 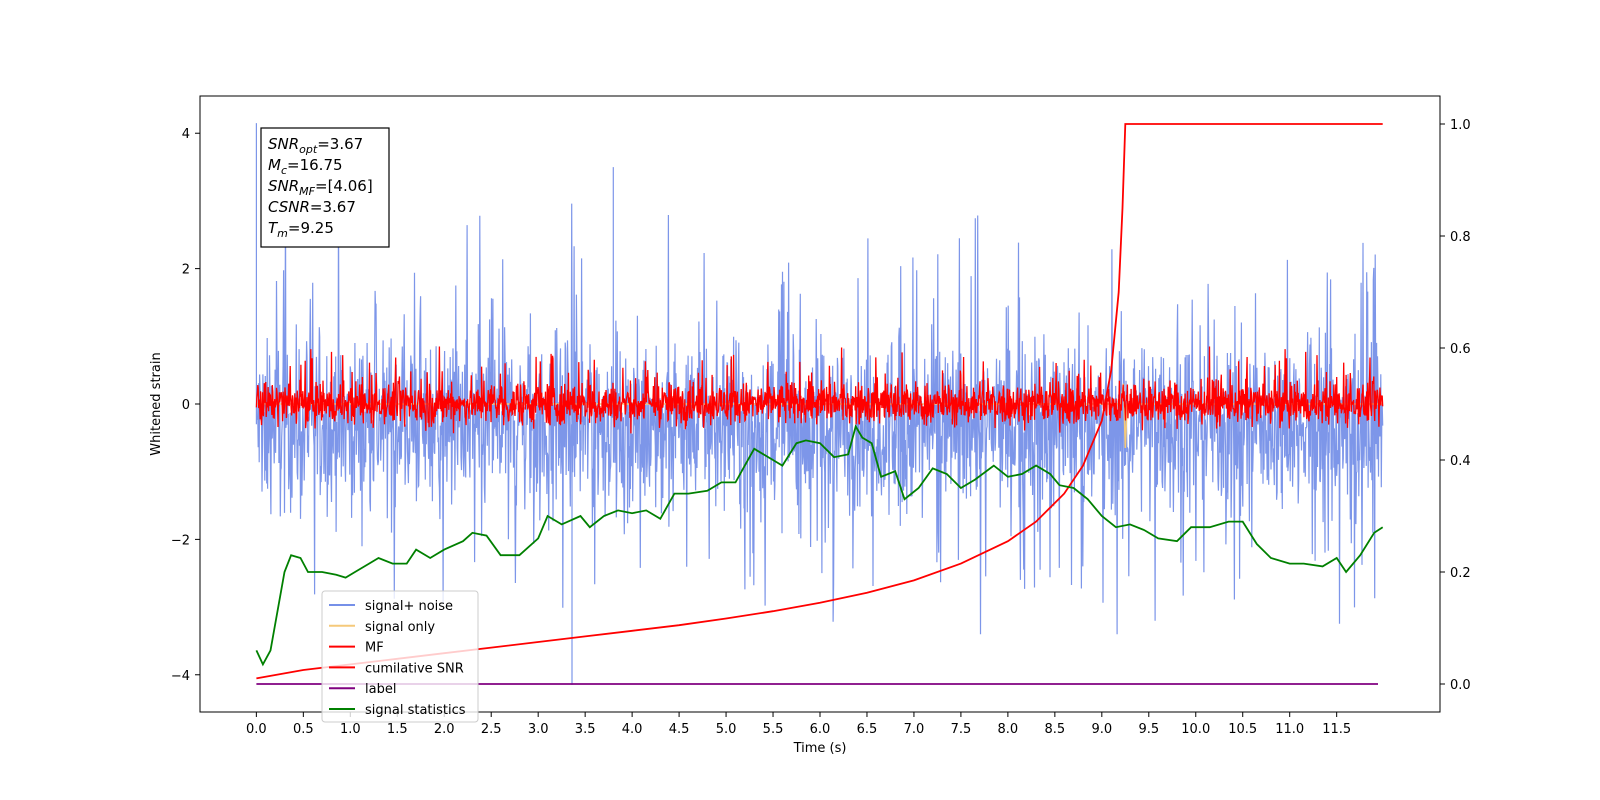 What do you see at coordinates (305, 166) in the screenshot?
I see `annotation-line: Mc=16.75` at bounding box center [305, 166].